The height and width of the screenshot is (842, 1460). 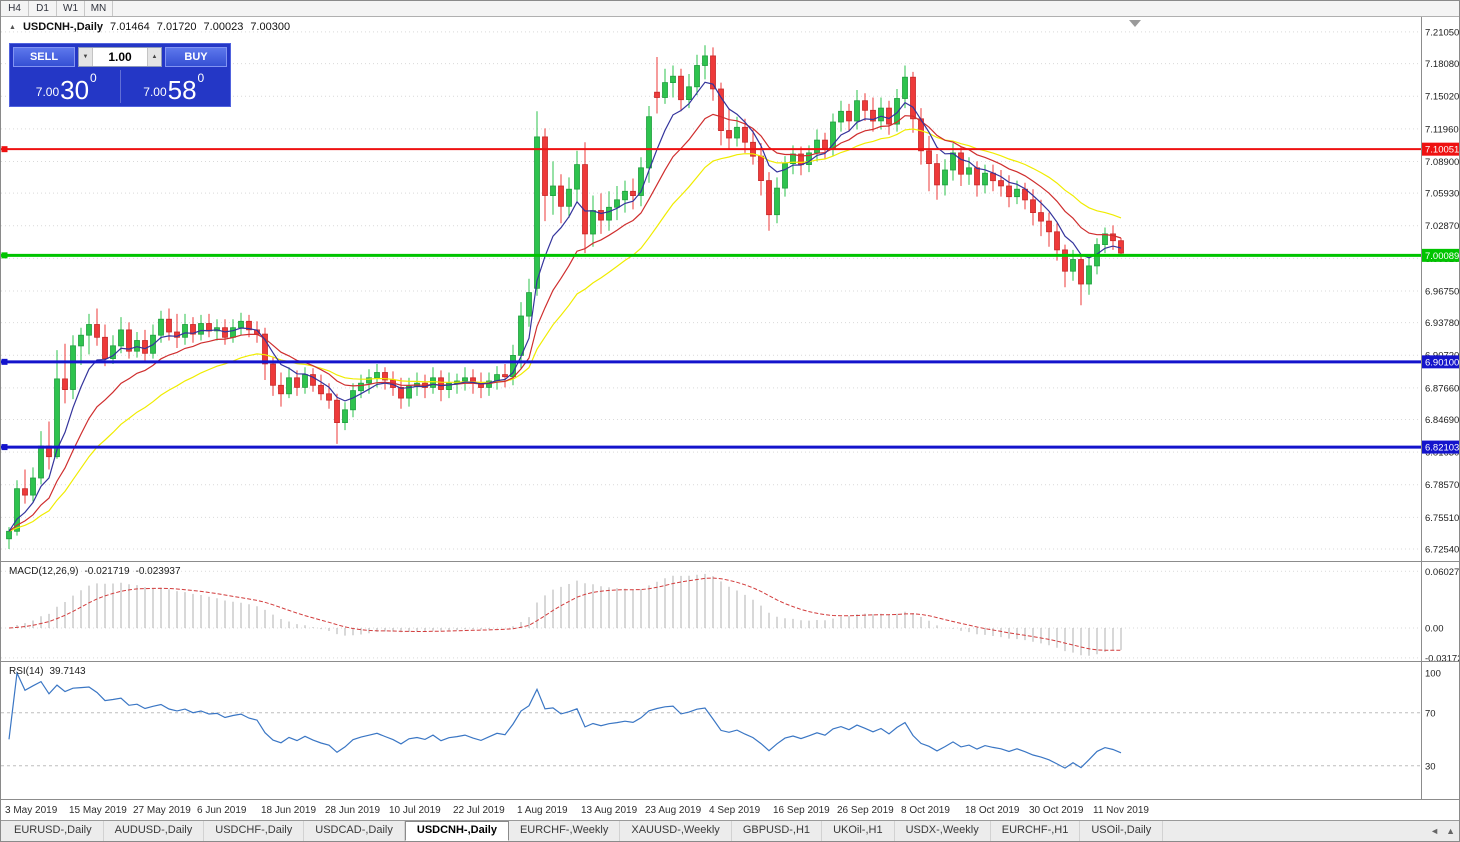 I want to click on ohlc-low: 7.00023, so click(x=223, y=27).